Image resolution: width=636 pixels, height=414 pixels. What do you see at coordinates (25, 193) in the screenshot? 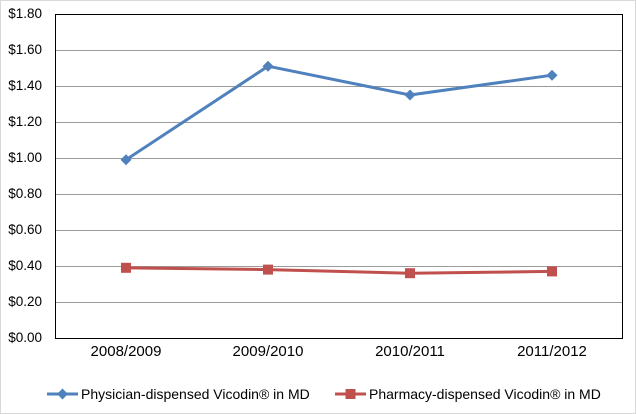
I see `y-tick-label: $0.80` at bounding box center [25, 193].